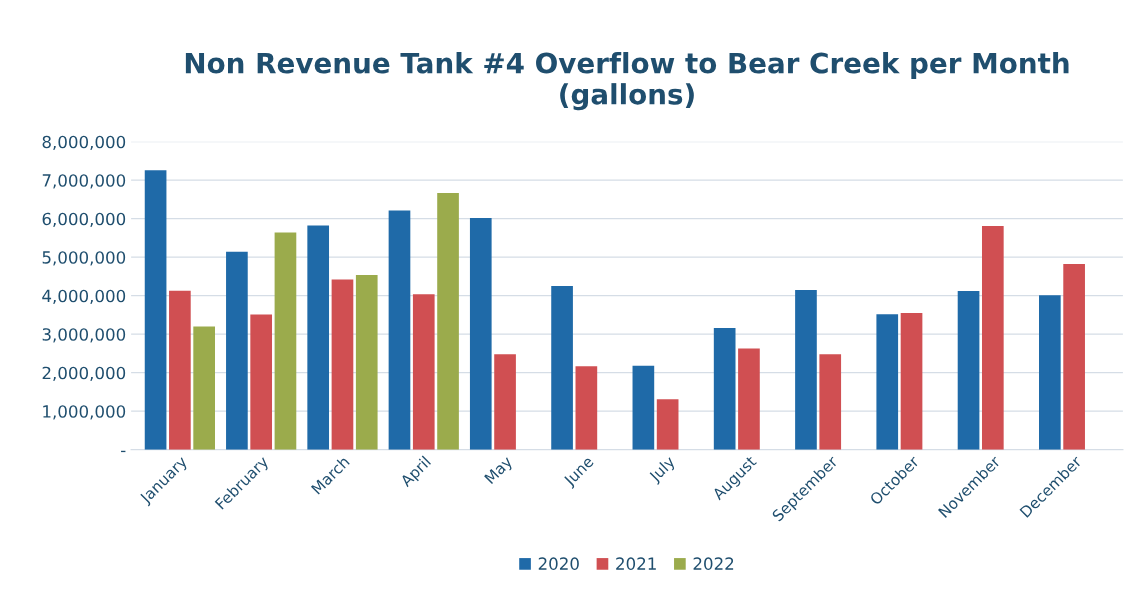 This screenshot has width=1140, height=616. Describe the element at coordinates (84, 258) in the screenshot. I see `y-tick-label: 5,000,000` at that location.